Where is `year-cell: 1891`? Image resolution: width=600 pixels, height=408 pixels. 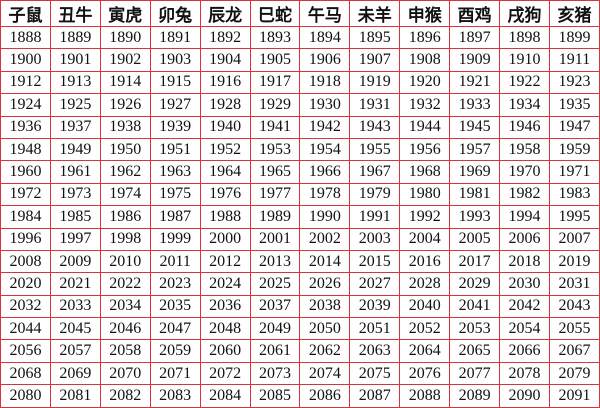
year-cell: 1891 is located at coordinates (175, 37).